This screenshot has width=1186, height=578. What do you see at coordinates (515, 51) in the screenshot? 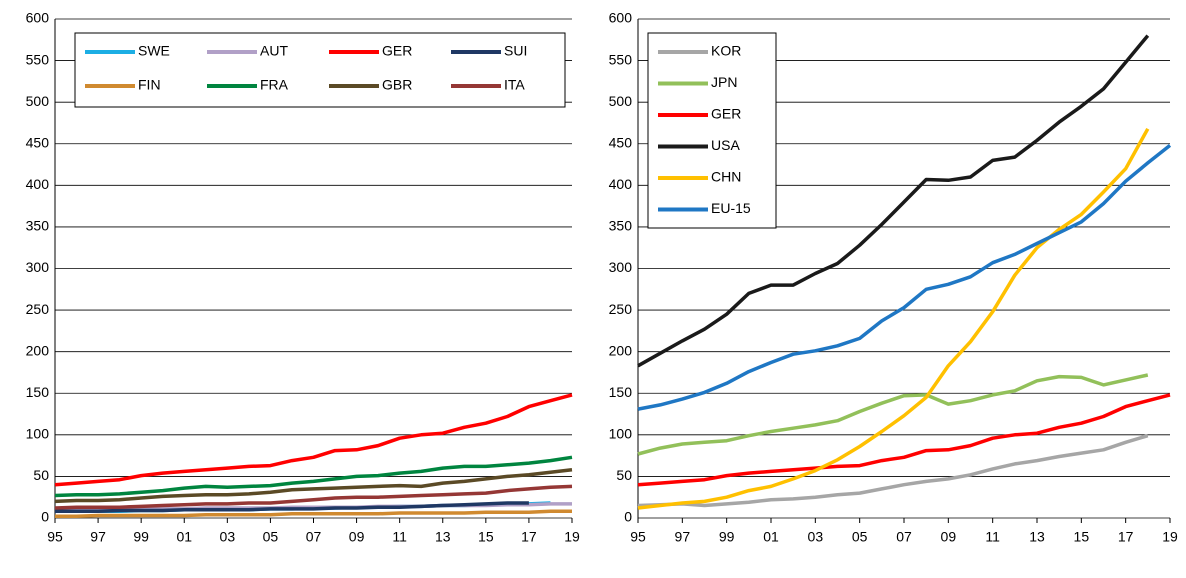
I see `legend-label: SUI` at bounding box center [515, 51].